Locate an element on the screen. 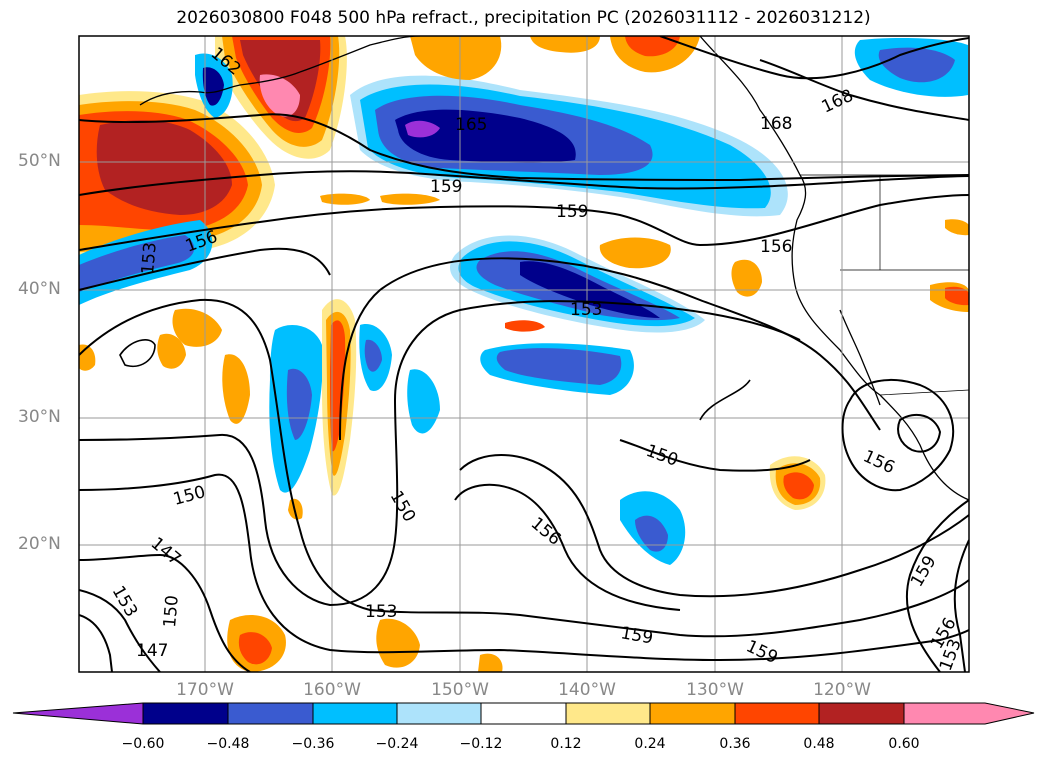 The image size is (1047, 765). lon-label: 160°W is located at coordinates (332, 690).